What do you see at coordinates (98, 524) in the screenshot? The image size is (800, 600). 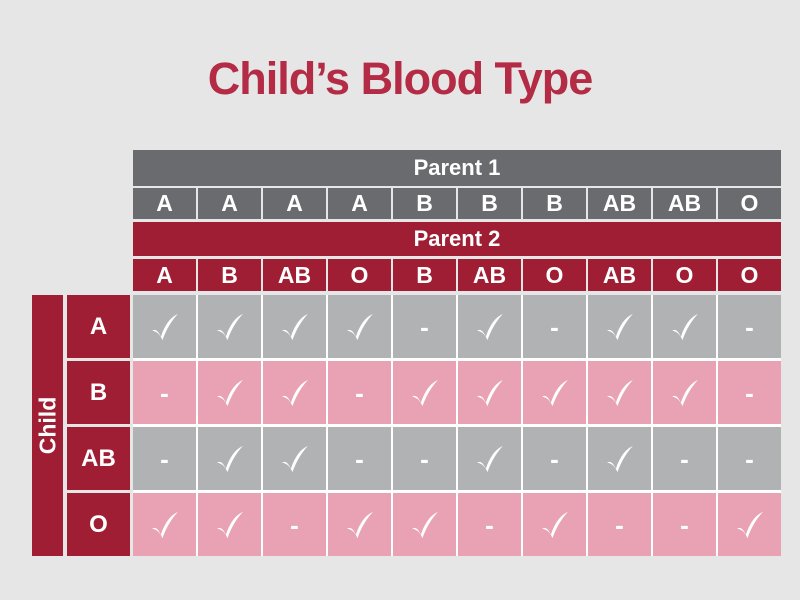 I see `child-type-cell: O` at bounding box center [98, 524].